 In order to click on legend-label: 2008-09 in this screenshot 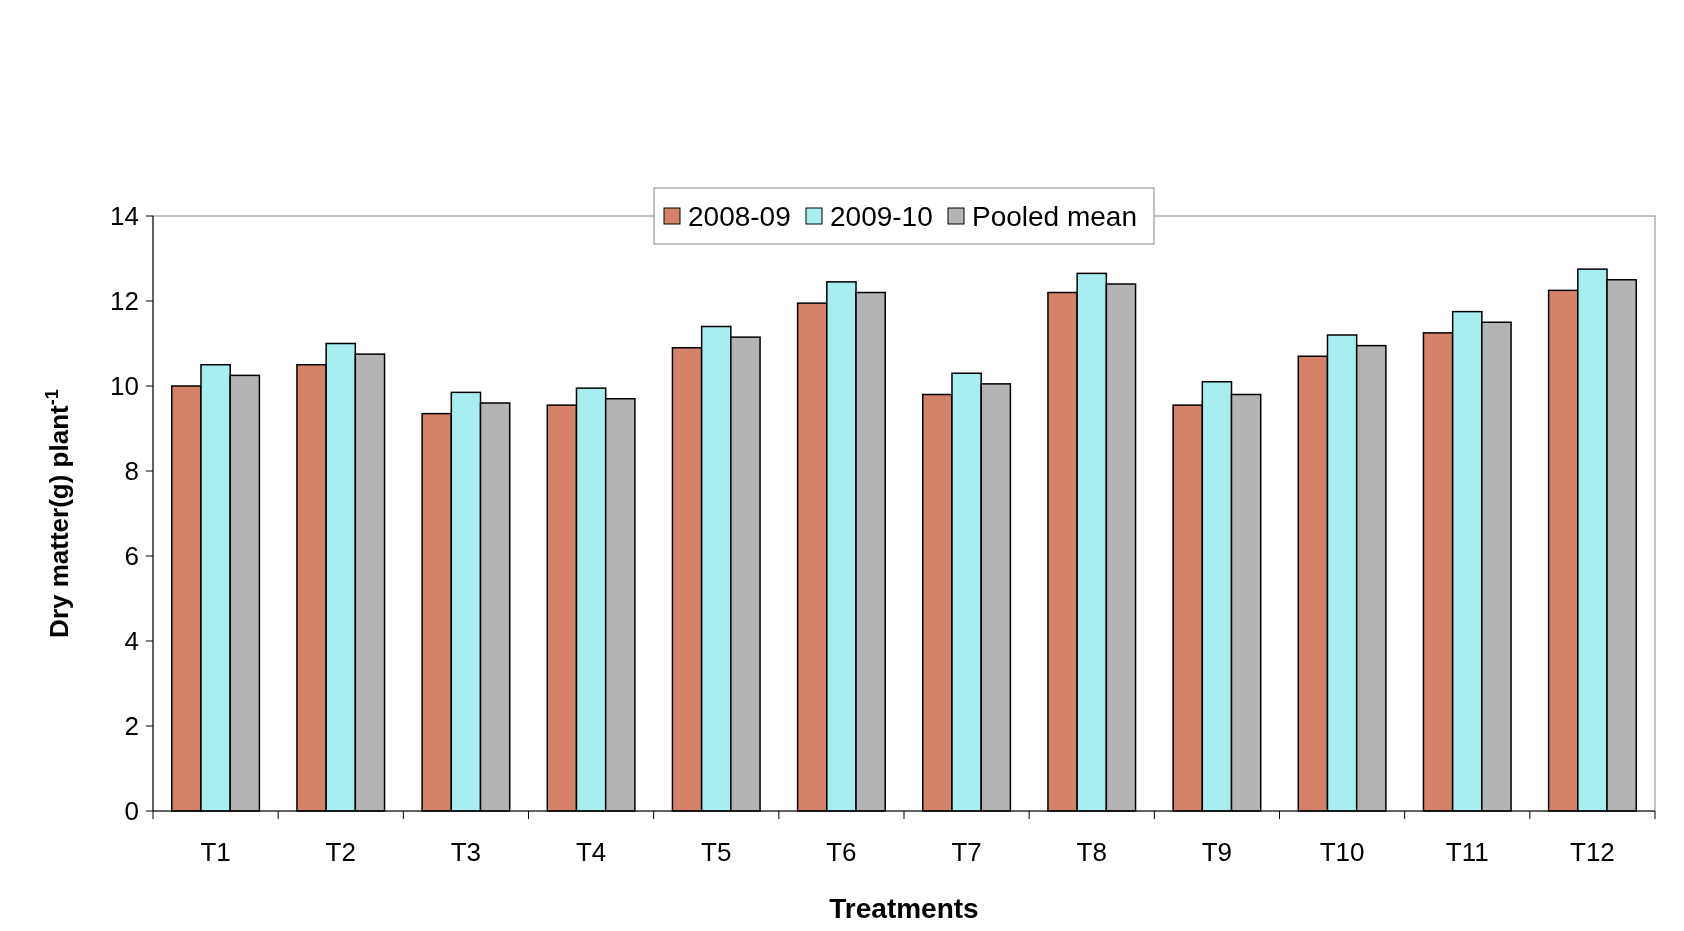, I will do `click(739, 216)`.